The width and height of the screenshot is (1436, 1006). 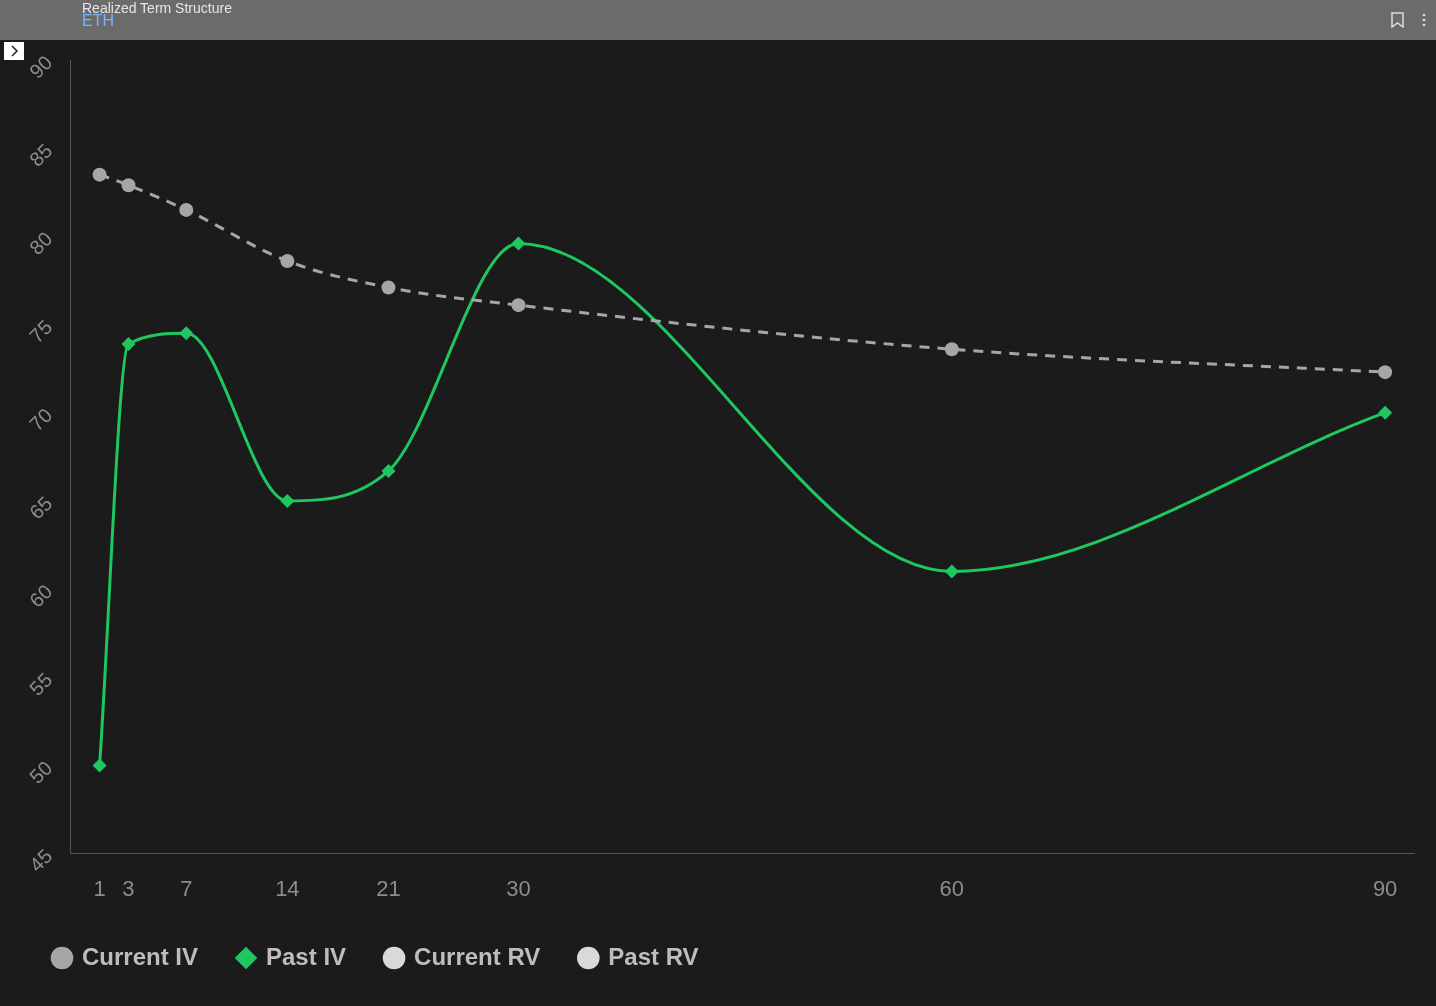 I want to click on y-tick-label: 55, so click(x=41, y=684).